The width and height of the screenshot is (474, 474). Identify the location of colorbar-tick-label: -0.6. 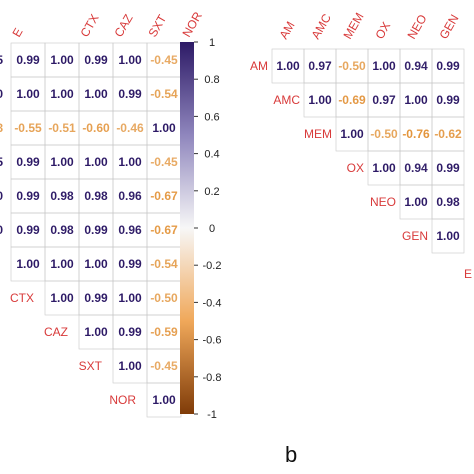
(212, 341).